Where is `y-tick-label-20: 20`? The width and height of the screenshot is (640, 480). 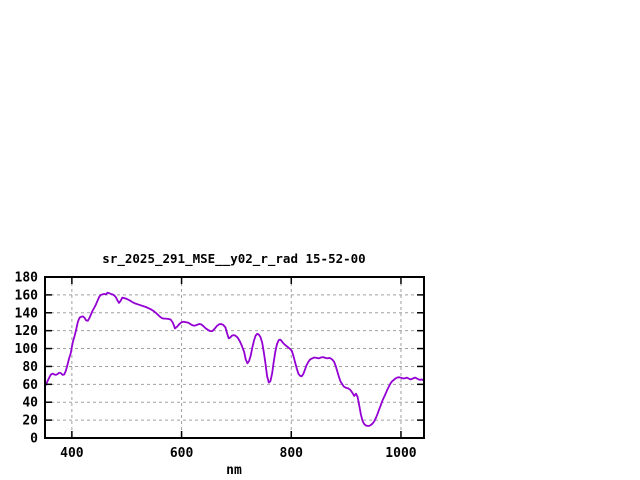
y-tick-label-20: 20 is located at coordinates (30, 421).